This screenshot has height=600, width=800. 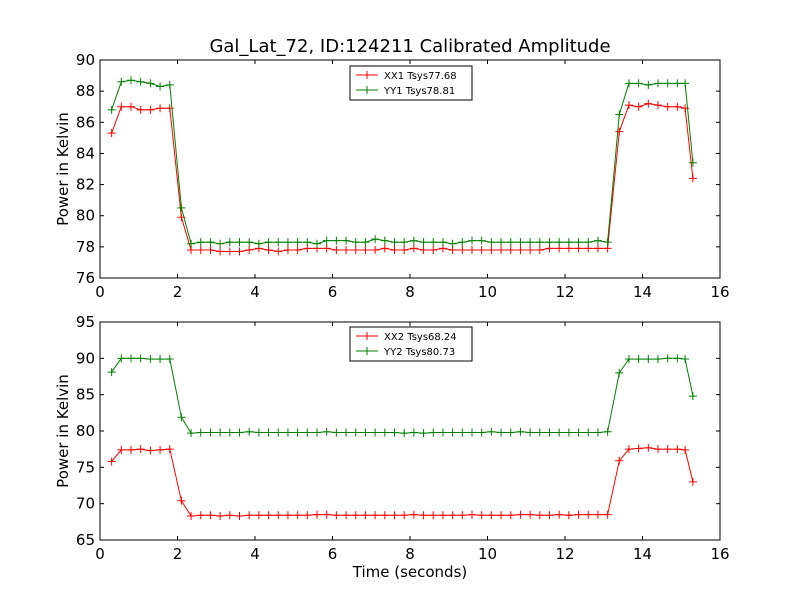 What do you see at coordinates (367, 90) in the screenshot?
I see `legend-marker` at bounding box center [367, 90].